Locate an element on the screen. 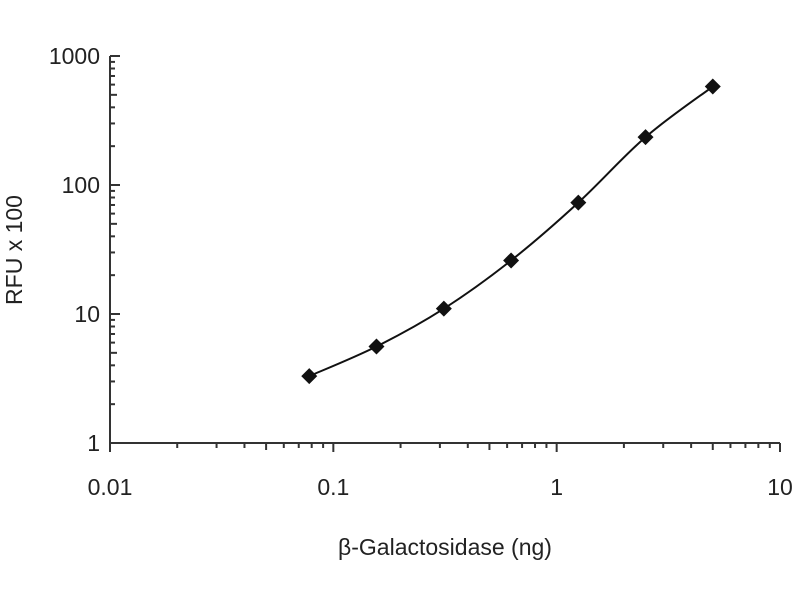  y-axis-title: RFU x 100 is located at coordinates (14, 250).